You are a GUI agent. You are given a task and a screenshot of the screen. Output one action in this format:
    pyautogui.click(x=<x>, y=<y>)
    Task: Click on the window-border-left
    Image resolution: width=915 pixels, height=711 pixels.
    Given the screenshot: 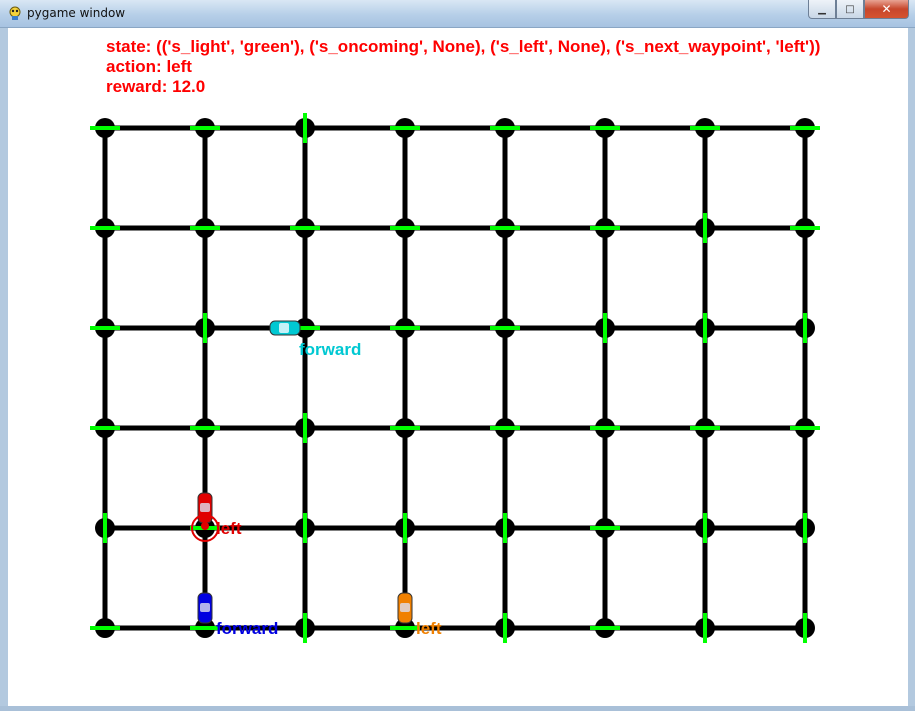 What is the action you would take?
    pyautogui.click(x=4, y=367)
    